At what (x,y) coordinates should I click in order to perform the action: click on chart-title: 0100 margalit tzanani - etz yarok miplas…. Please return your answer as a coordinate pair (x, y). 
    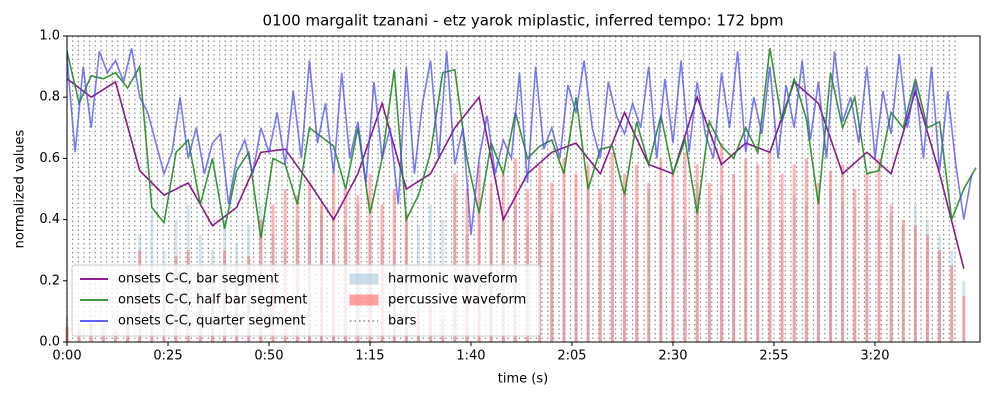
    Looking at the image, I should click on (523, 21).